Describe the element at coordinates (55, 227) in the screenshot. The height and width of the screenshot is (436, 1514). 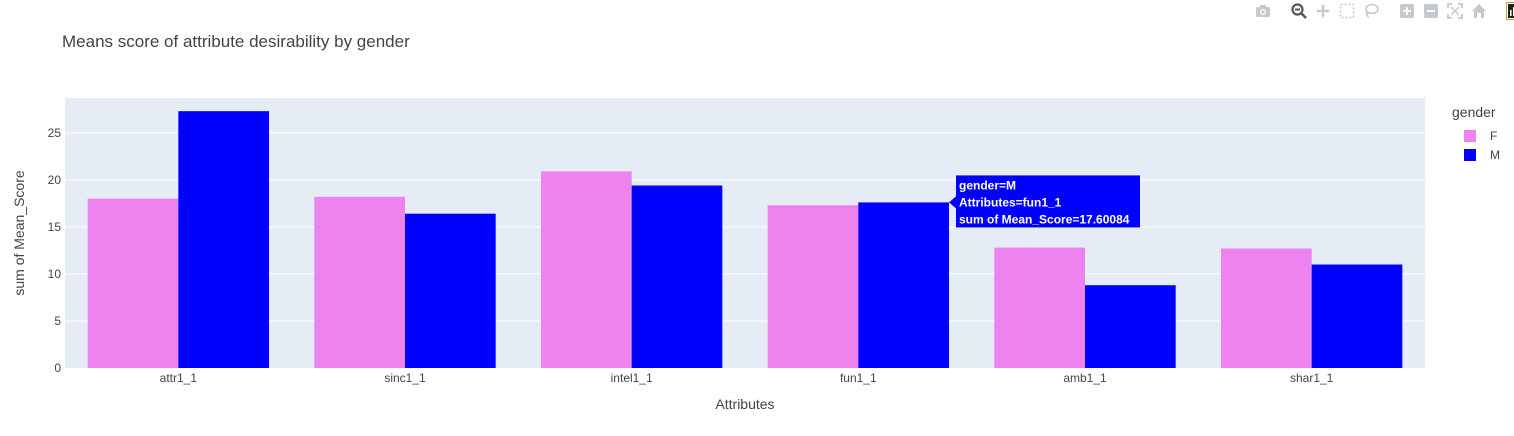
I see `y-tick-label: 15` at that location.